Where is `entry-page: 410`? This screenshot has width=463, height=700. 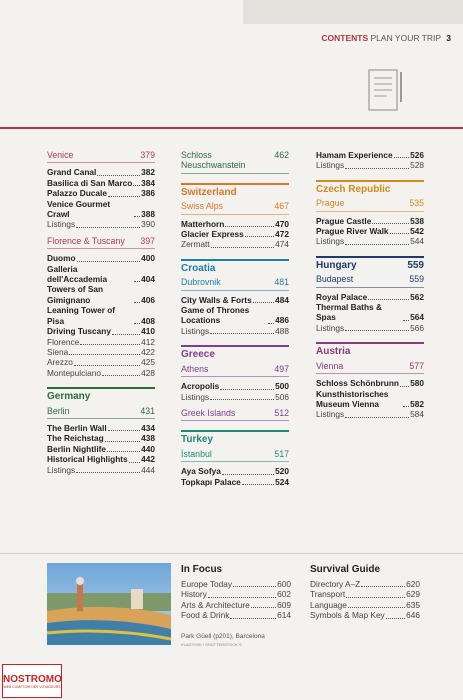
entry-page: 410 is located at coordinates (148, 331).